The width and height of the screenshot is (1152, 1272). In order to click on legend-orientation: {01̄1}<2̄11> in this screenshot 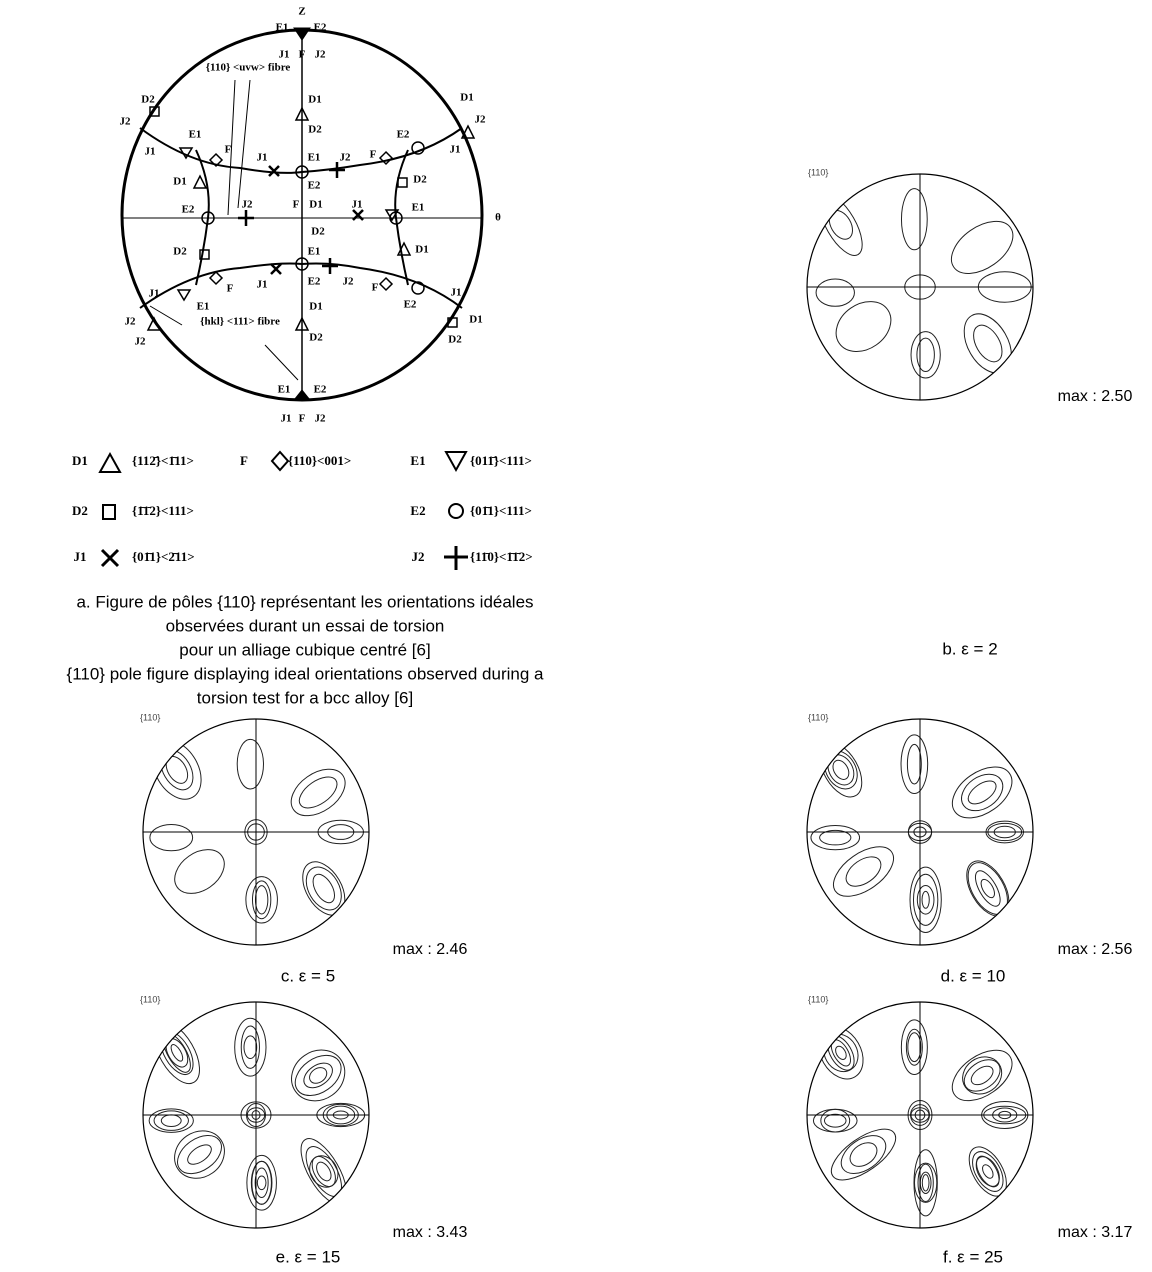, I will do `click(163, 556)`.